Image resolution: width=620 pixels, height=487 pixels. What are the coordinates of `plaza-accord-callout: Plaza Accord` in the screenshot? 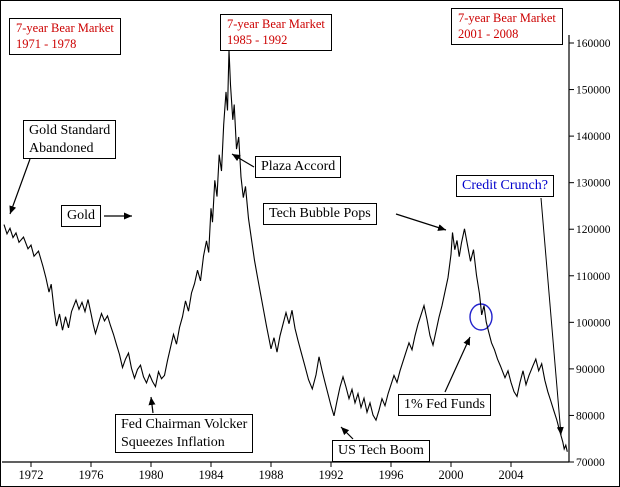 It's located at (298, 167).